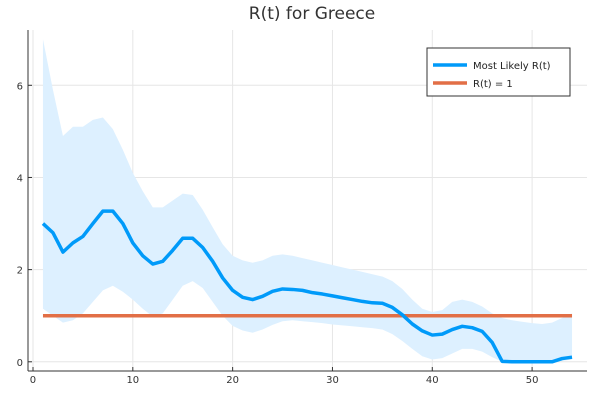 The width and height of the screenshot is (600, 400). What do you see at coordinates (432, 380) in the screenshot?
I see `x-tick-label: 40` at bounding box center [432, 380].